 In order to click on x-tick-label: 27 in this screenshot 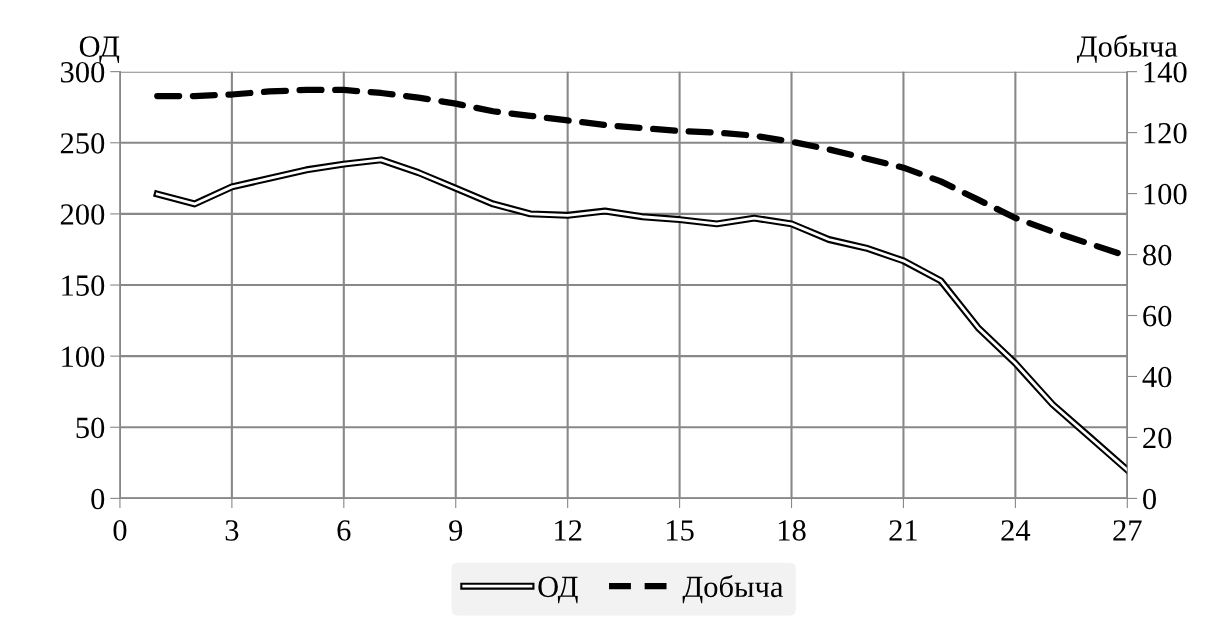, I will do `click(1127, 530)`.